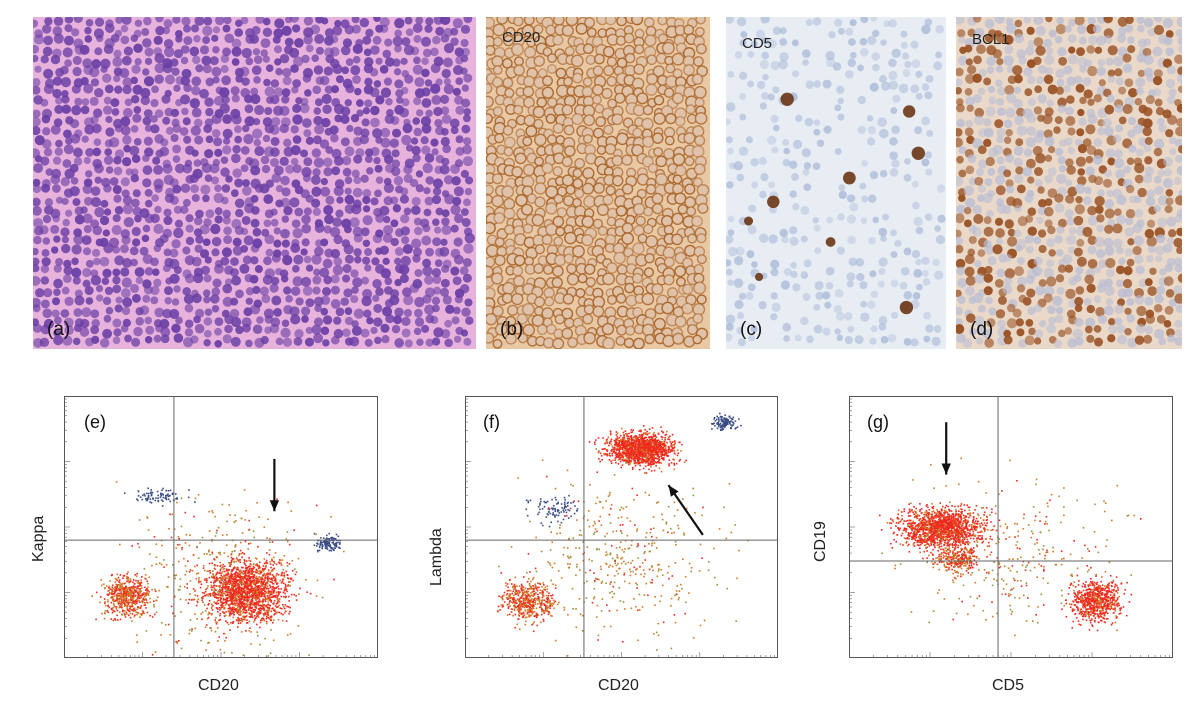 This screenshot has height=719, width=1204. What do you see at coordinates (982, 329) in the screenshot?
I see `panel-label-d: (d)` at bounding box center [982, 329].